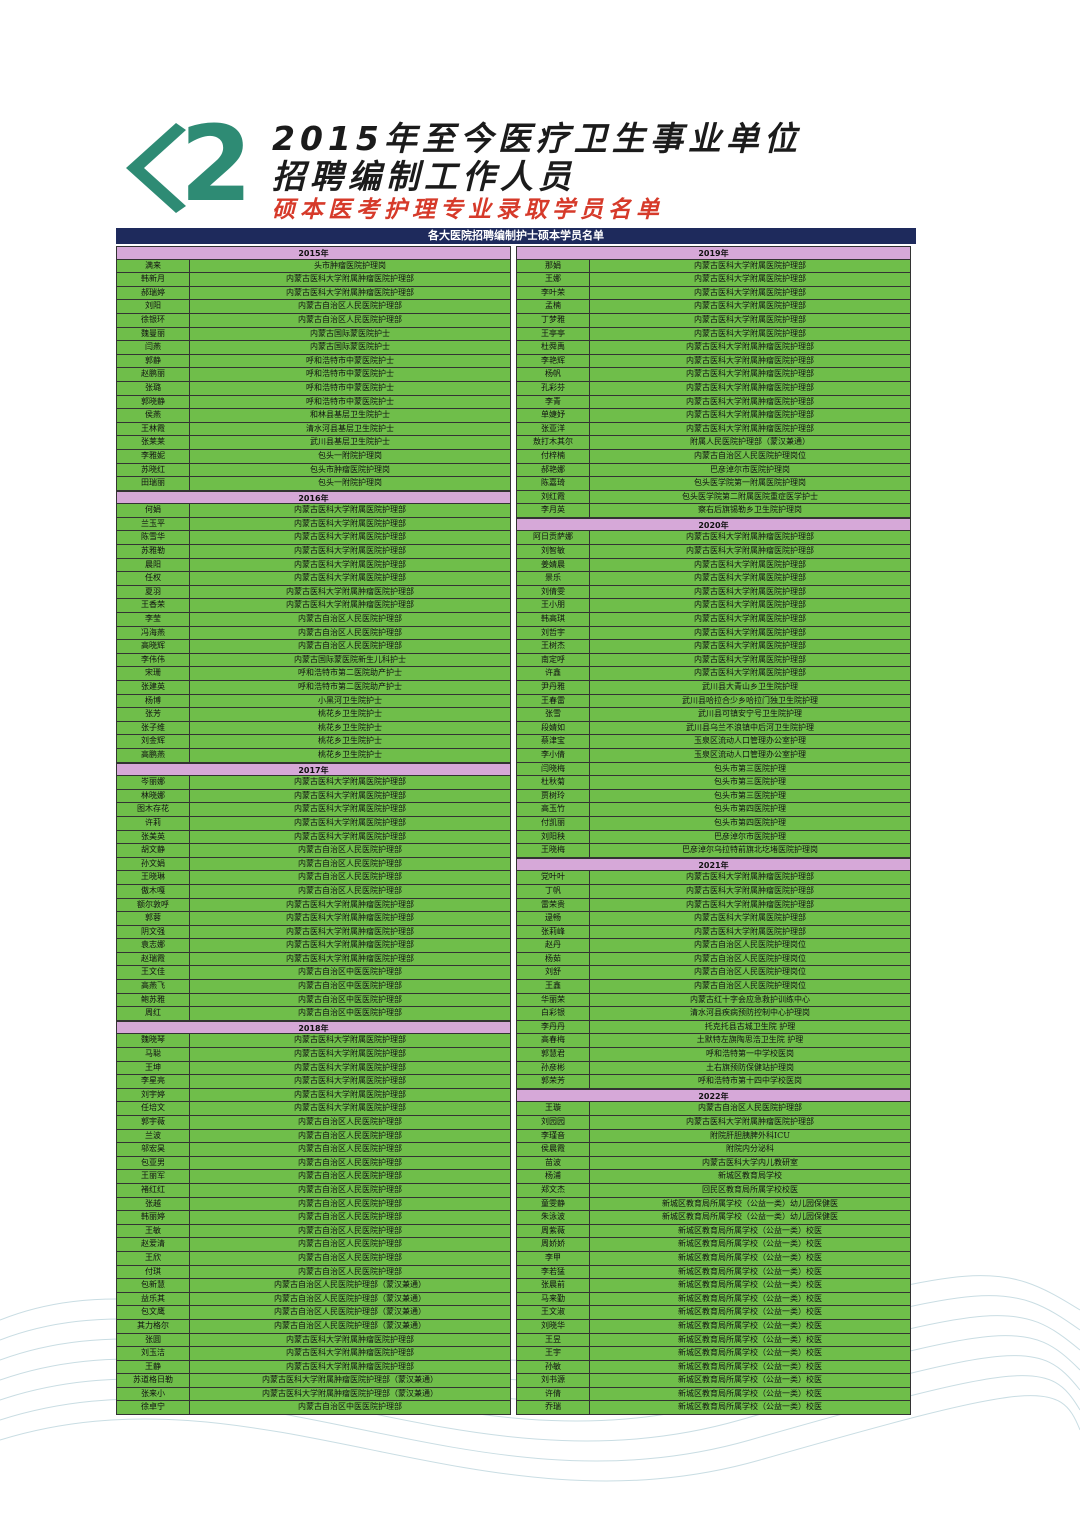 The height and width of the screenshot is (1527, 1080). What do you see at coordinates (153, 416) in the screenshot?
I see `student-name: 侯燕` at bounding box center [153, 416].